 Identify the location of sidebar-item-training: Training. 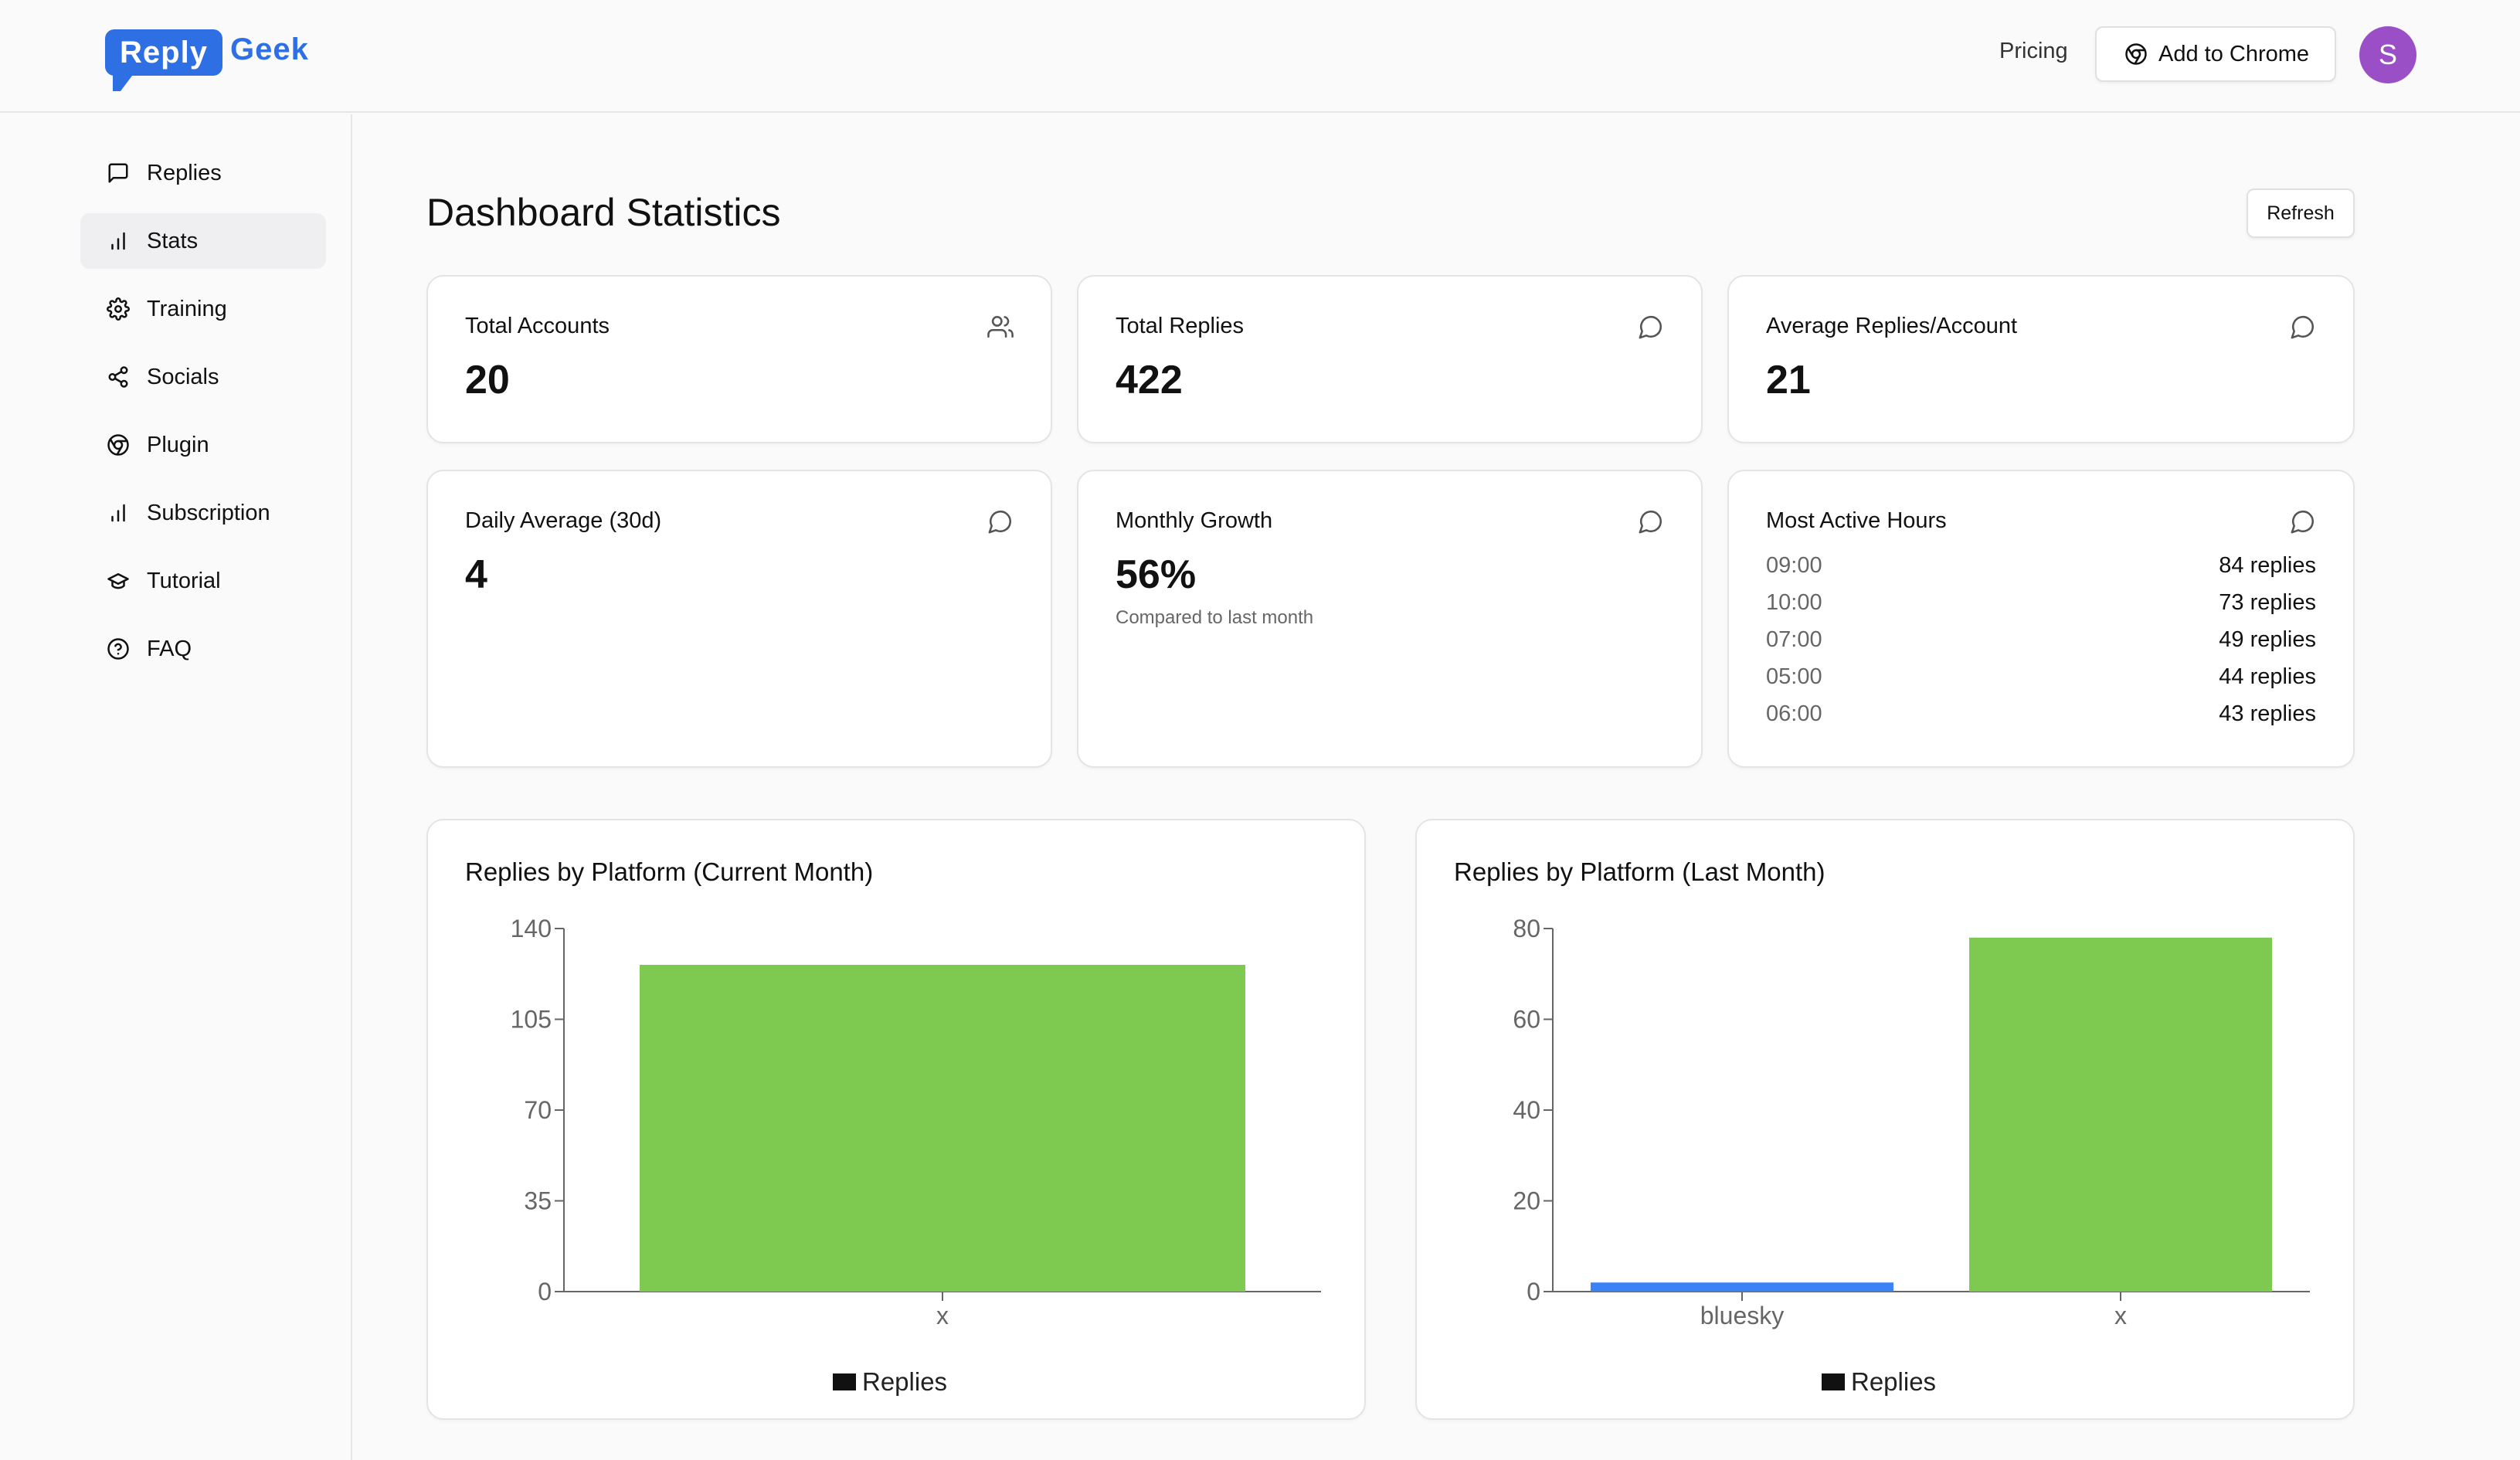
(203, 309).